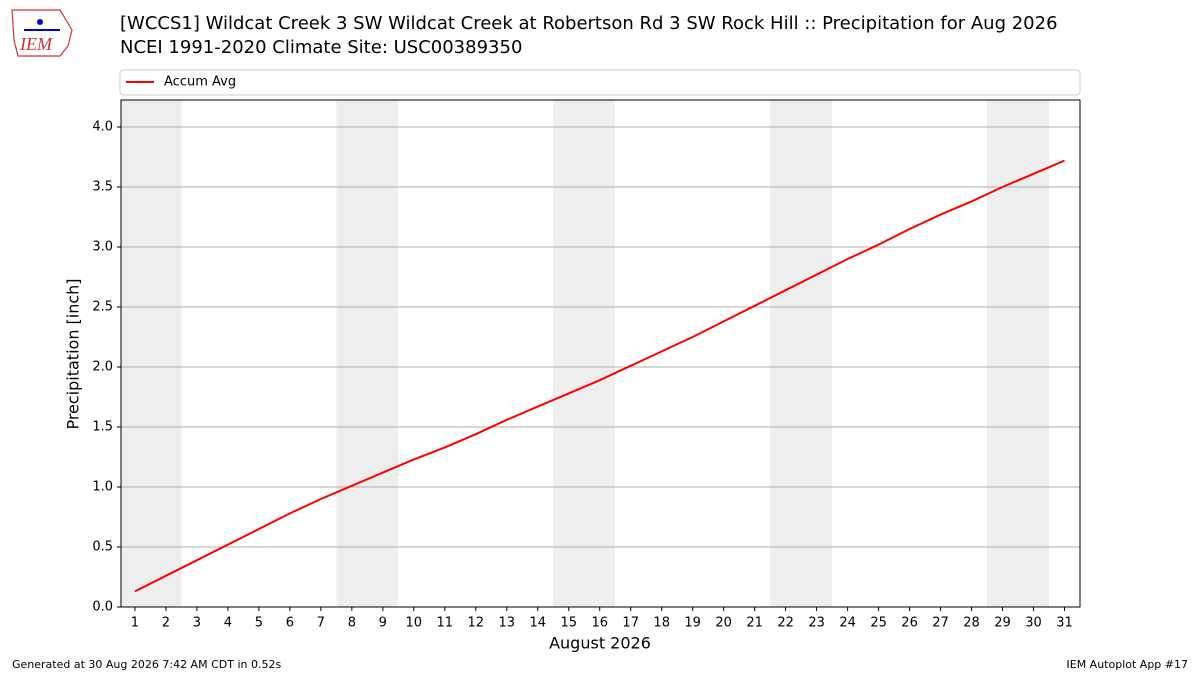  I want to click on x-tick-label: 2, so click(166, 623).